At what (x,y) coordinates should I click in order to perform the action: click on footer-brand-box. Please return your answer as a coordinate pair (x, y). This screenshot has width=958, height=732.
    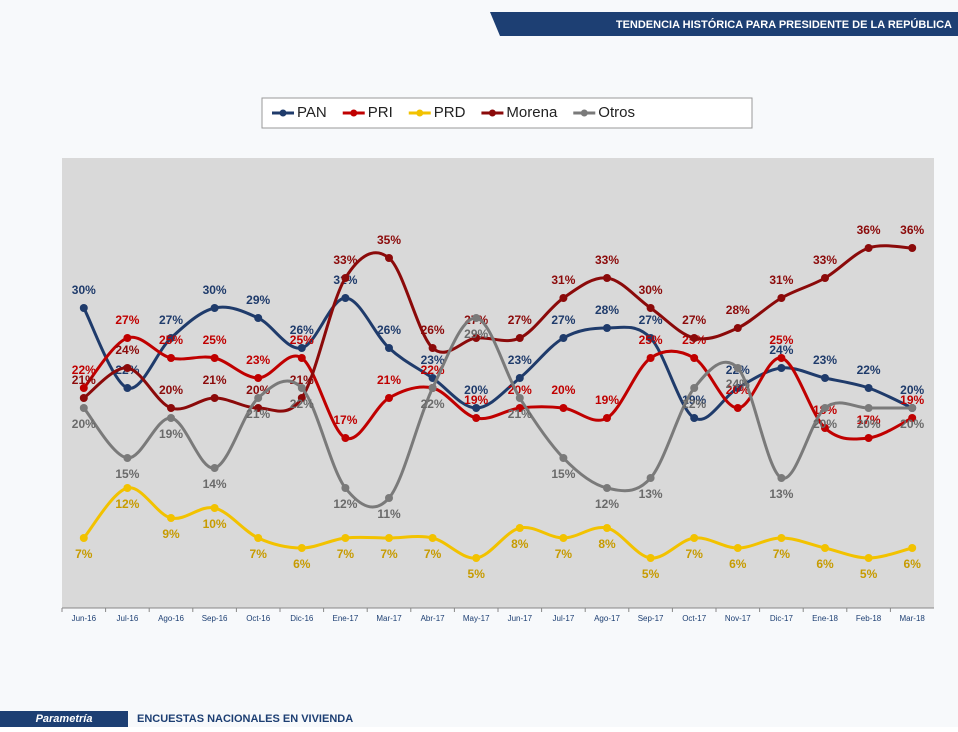
    Looking at the image, I should click on (64, 719).